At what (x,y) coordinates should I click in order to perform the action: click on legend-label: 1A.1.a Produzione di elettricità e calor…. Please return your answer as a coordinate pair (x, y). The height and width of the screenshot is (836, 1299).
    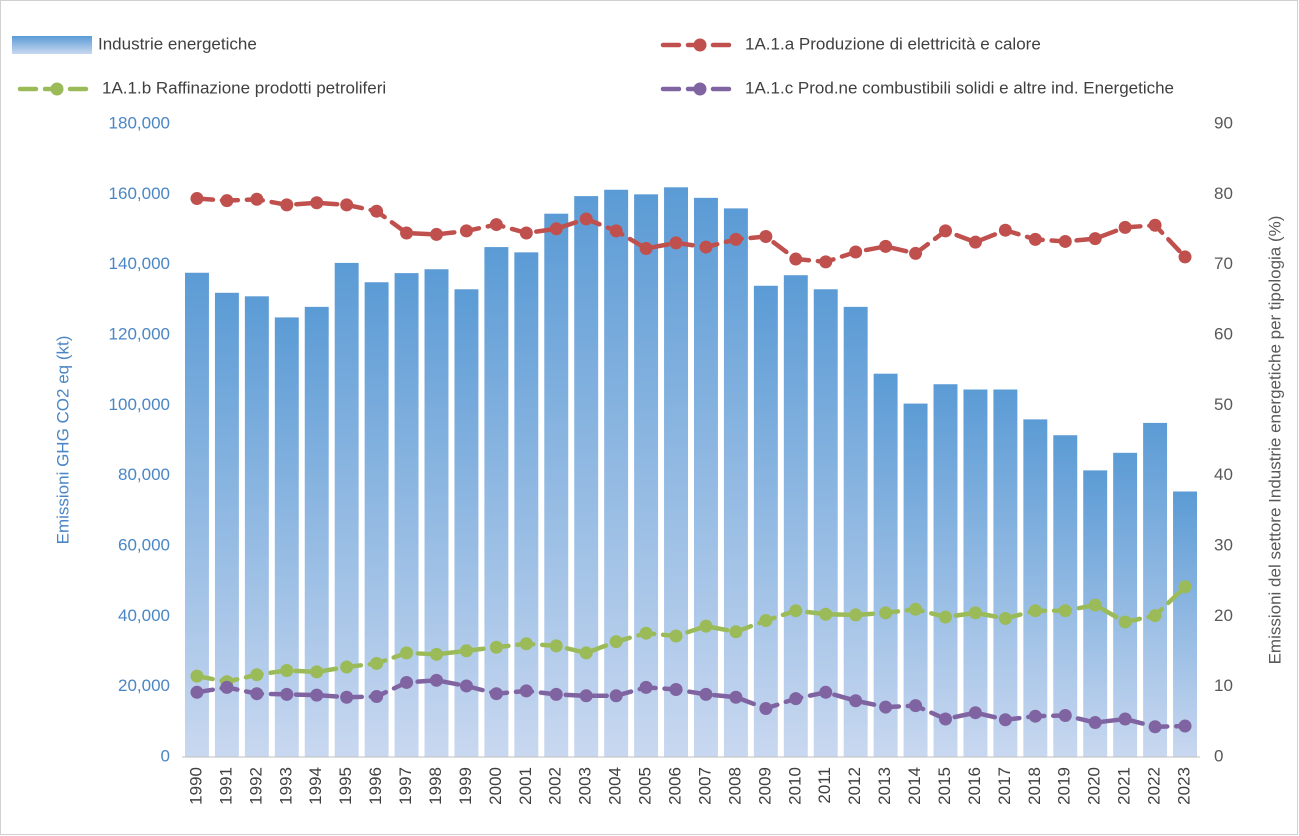
    Looking at the image, I should click on (893, 43).